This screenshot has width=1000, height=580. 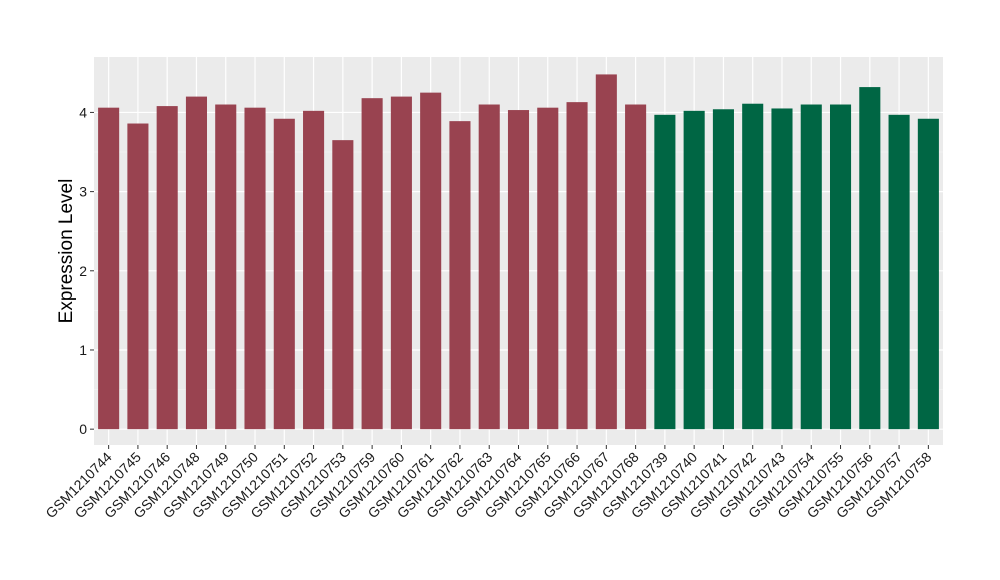 I want to click on bar-GSM1210746, so click(x=167, y=268).